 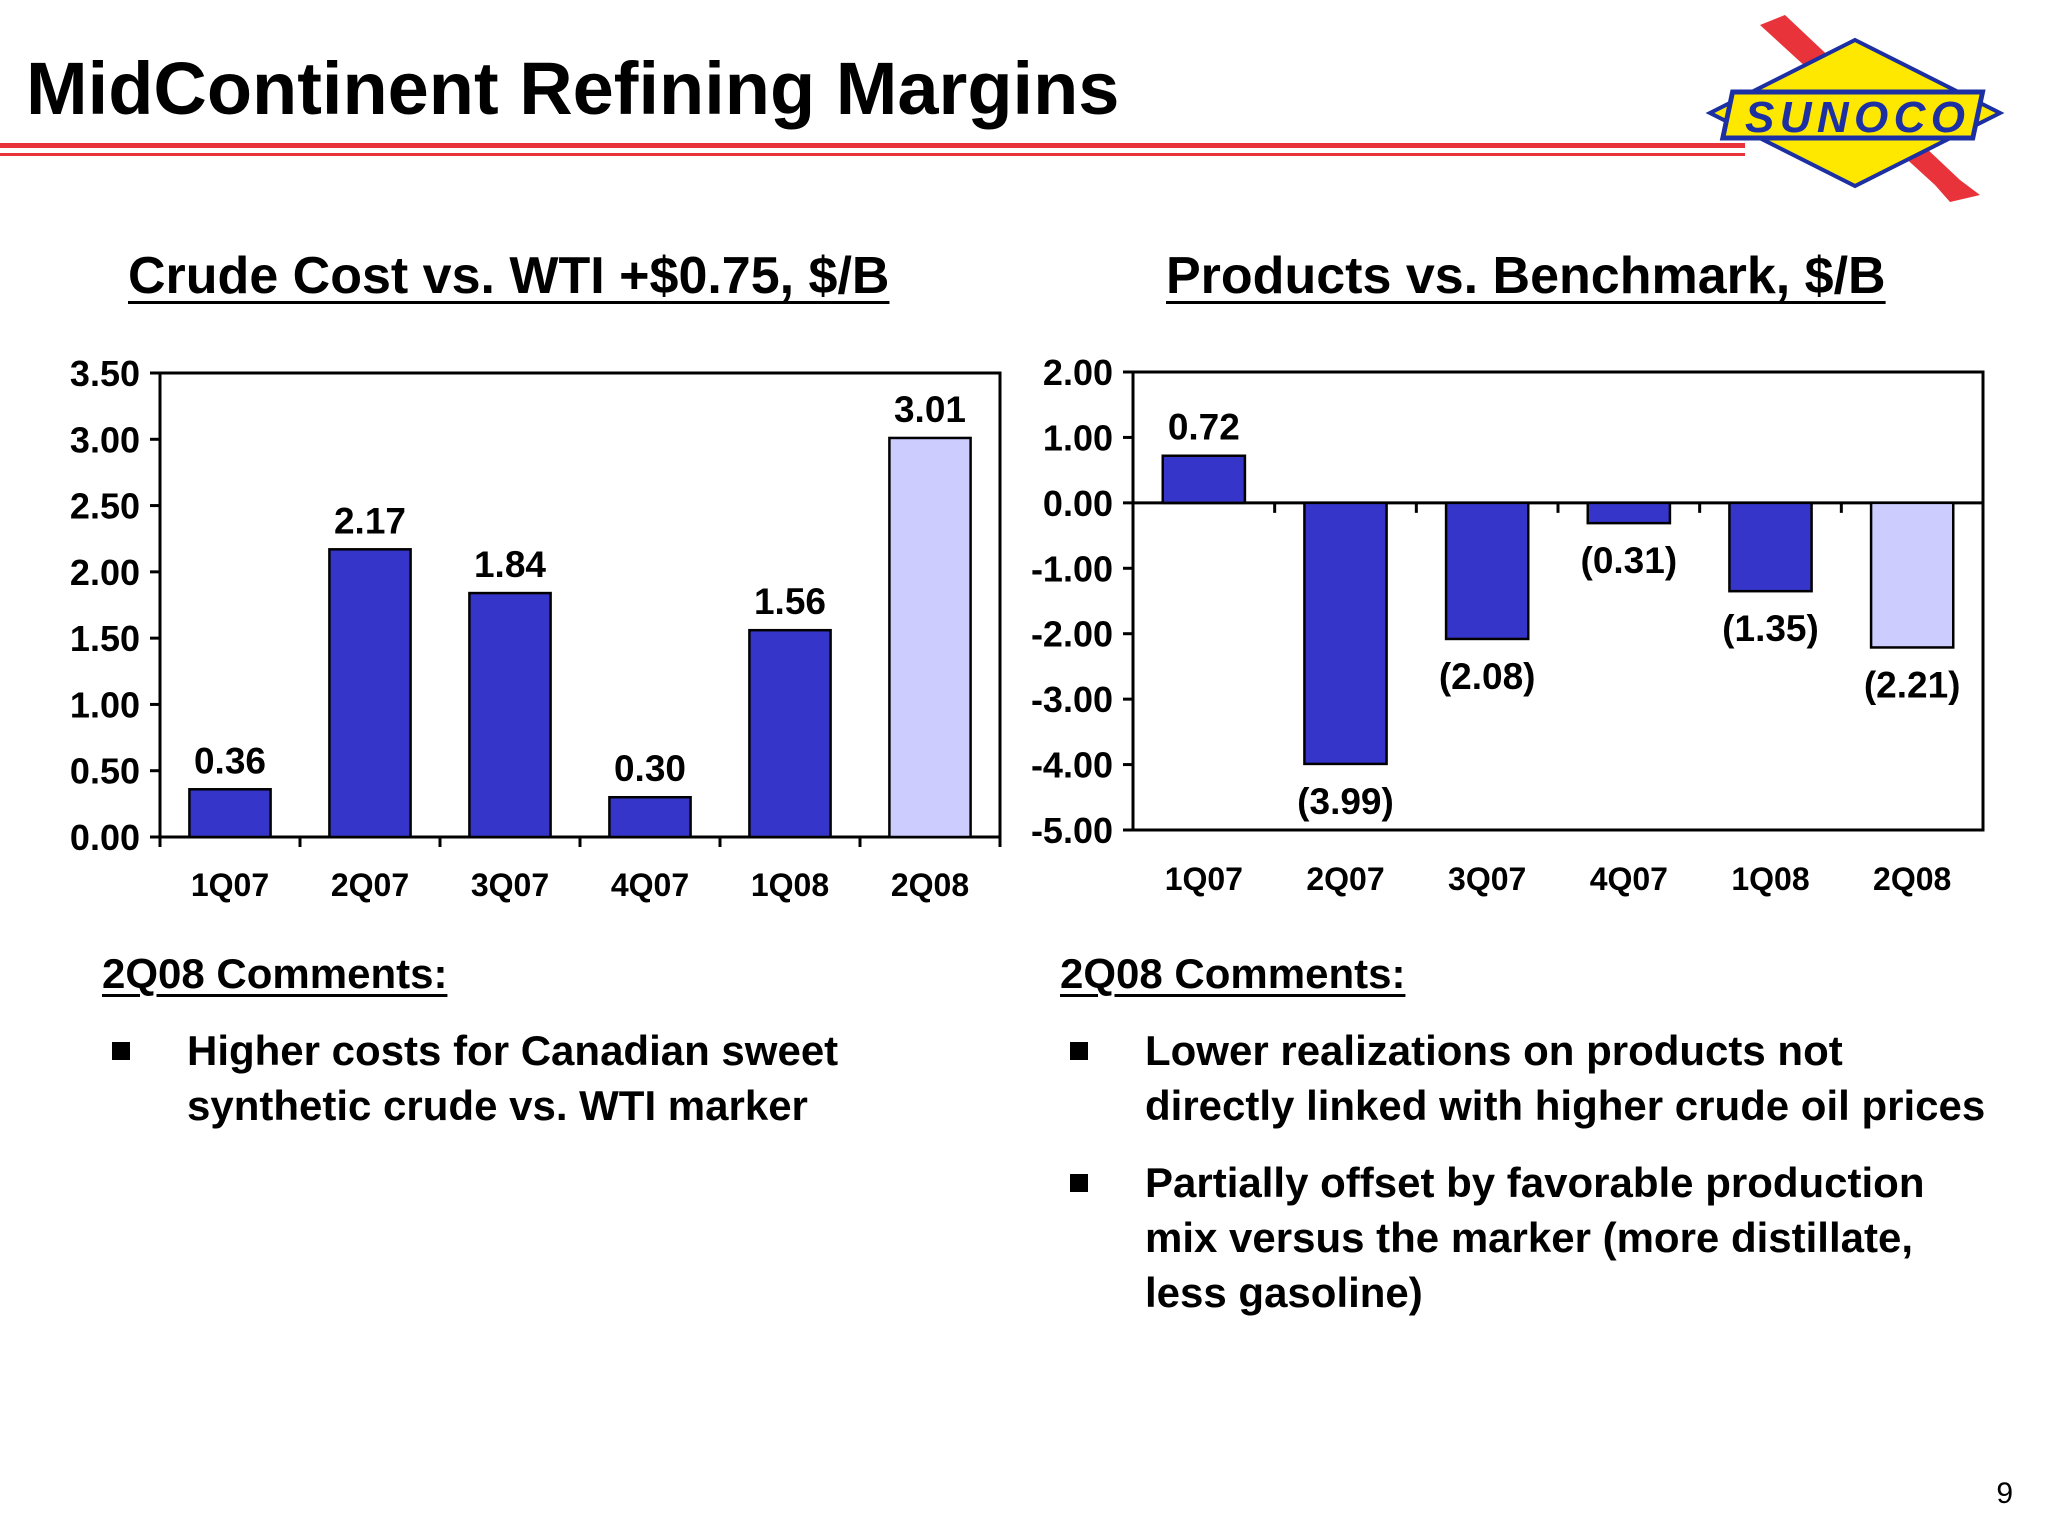 I want to click on y-tick-label: 3.00, so click(x=105, y=439).